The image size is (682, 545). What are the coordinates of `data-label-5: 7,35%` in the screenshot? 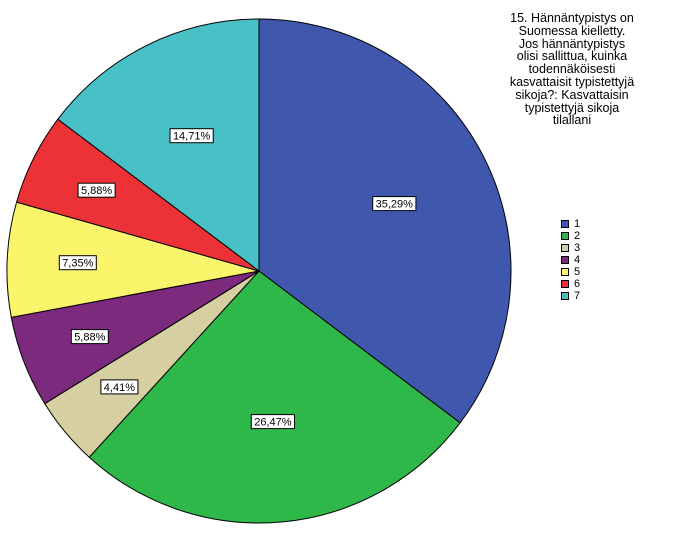 It's located at (77, 263).